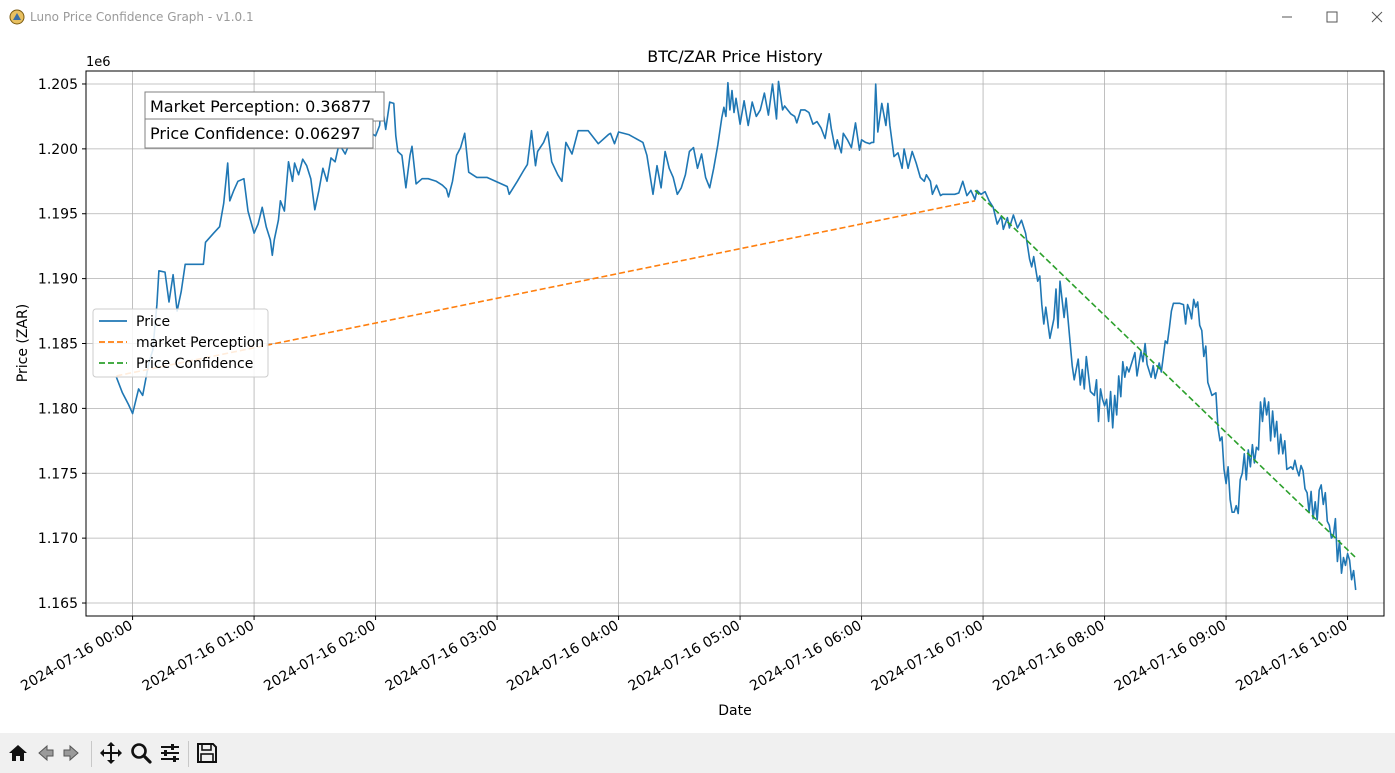 The width and height of the screenshot is (1395, 773). What do you see at coordinates (1165, 374) in the screenshot?
I see `series-line-price-confidence` at bounding box center [1165, 374].